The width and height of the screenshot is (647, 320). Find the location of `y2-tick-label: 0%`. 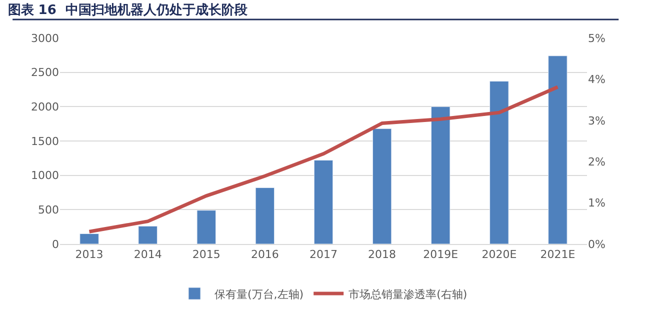

y2-tick-label: 0% is located at coordinates (597, 244).